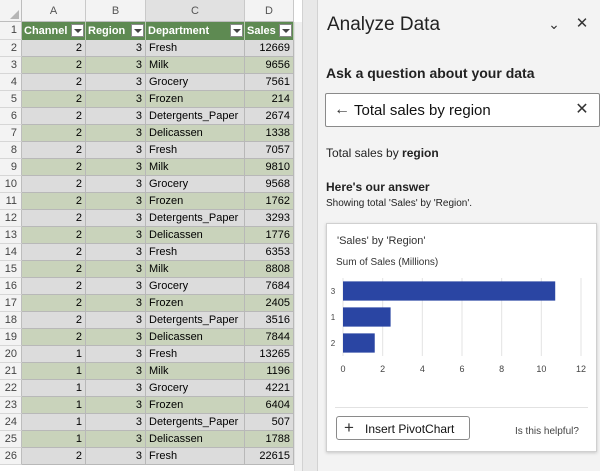 Image resolution: width=600 pixels, height=471 pixels. Describe the element at coordinates (11, 11) in the screenshot. I see `select-all-corner` at that location.